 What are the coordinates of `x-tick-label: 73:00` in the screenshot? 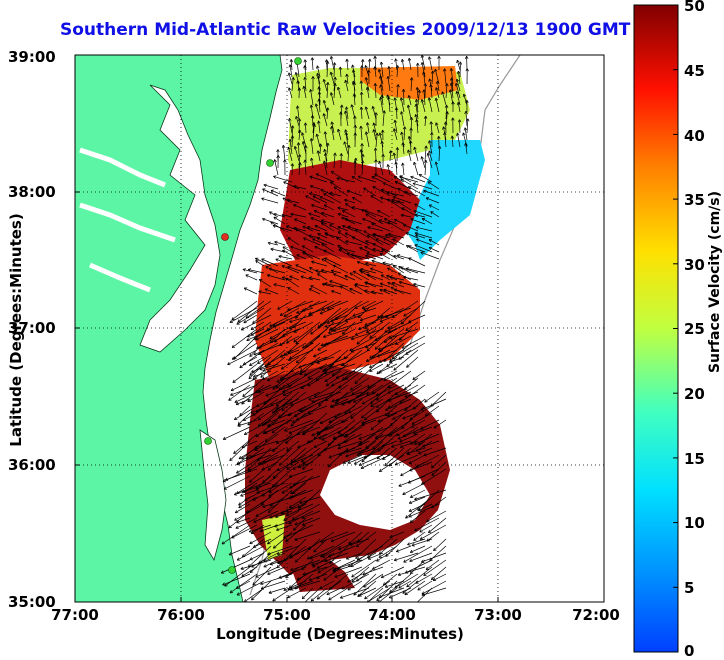 It's located at (498, 615).